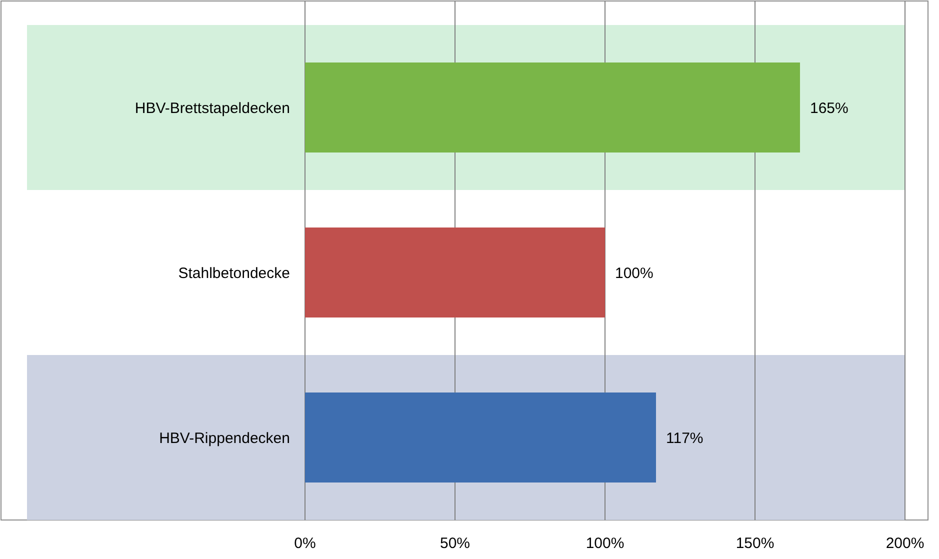 This screenshot has height=559, width=939. I want to click on data-label: 100%, so click(634, 273).